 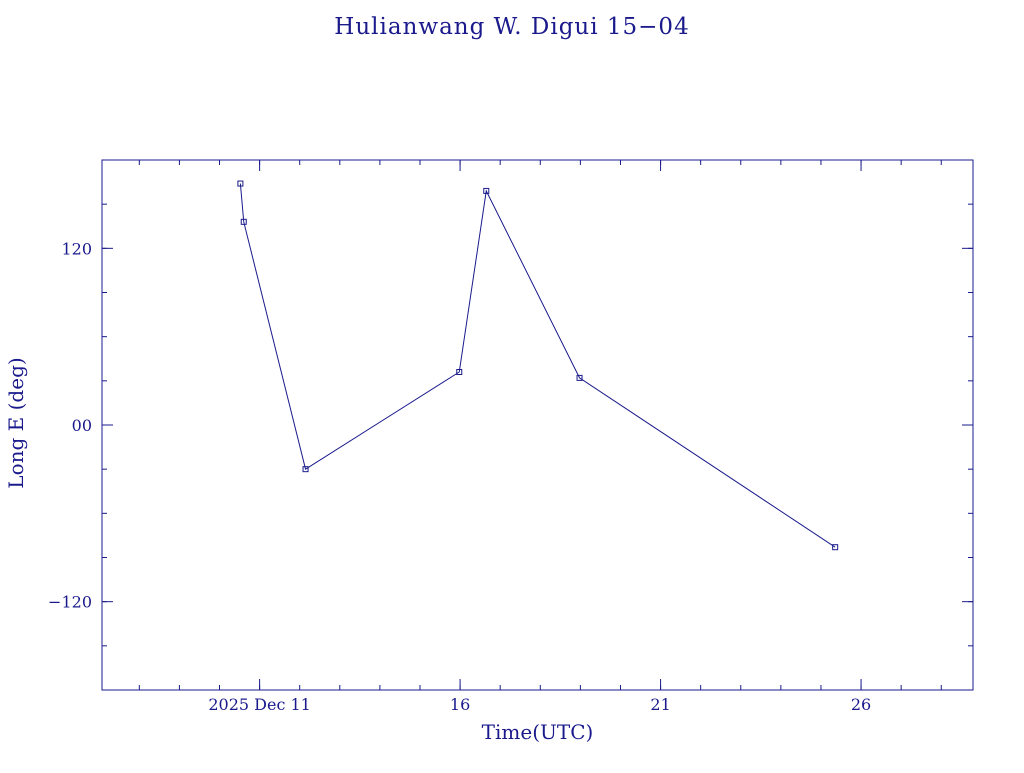 What do you see at coordinates (82, 425) in the screenshot?
I see `y-tick-label: 00` at bounding box center [82, 425].